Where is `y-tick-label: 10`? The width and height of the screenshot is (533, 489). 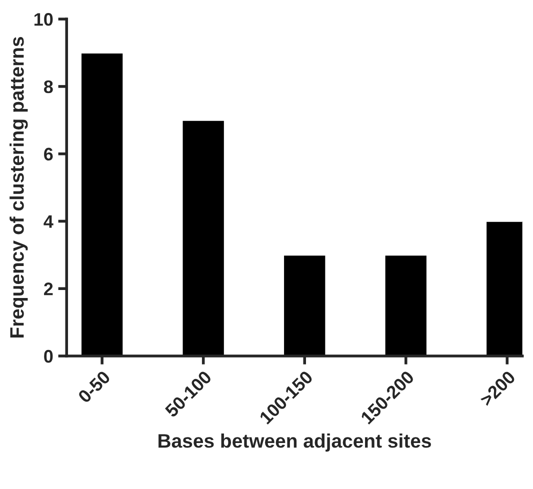 y-tick-label: 10 is located at coordinates (43, 19).